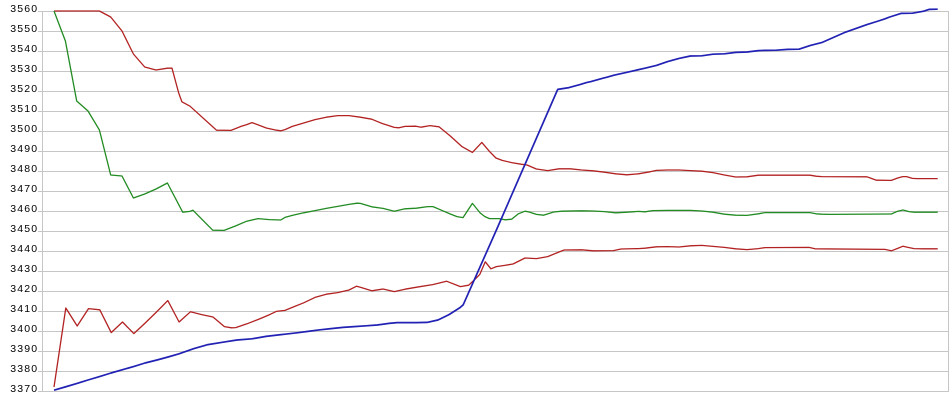 The image size is (950, 415). What do you see at coordinates (24, 249) in the screenshot?
I see `svg-text: 3440` at bounding box center [24, 249].